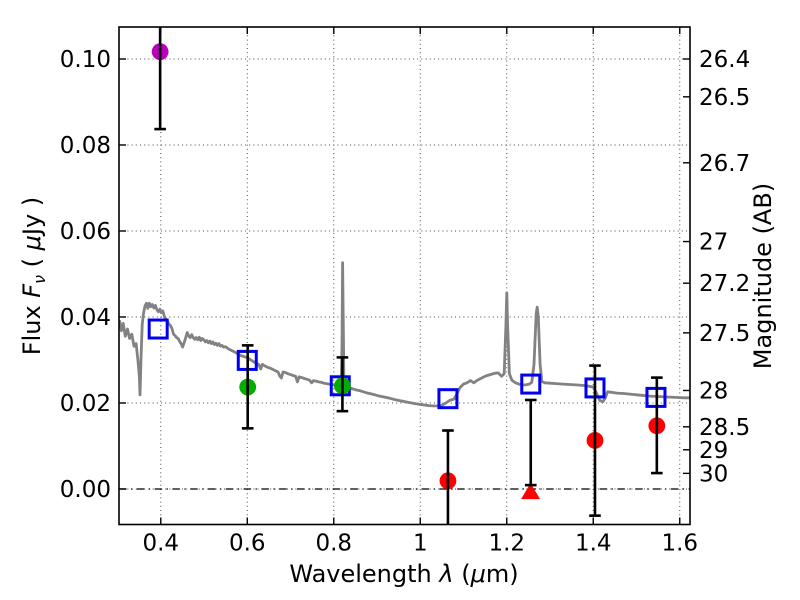  Describe the element at coordinates (85, 490) in the screenshot. I see `y-tick-label-left: 0.00` at that location.